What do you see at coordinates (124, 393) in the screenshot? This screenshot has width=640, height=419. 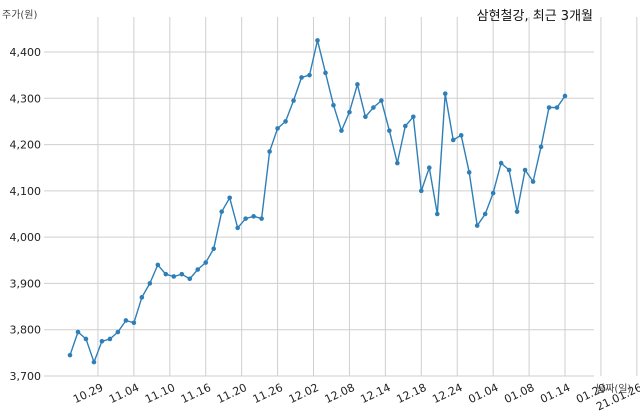 I see `x-tick-label: 11.04` at bounding box center [124, 393].